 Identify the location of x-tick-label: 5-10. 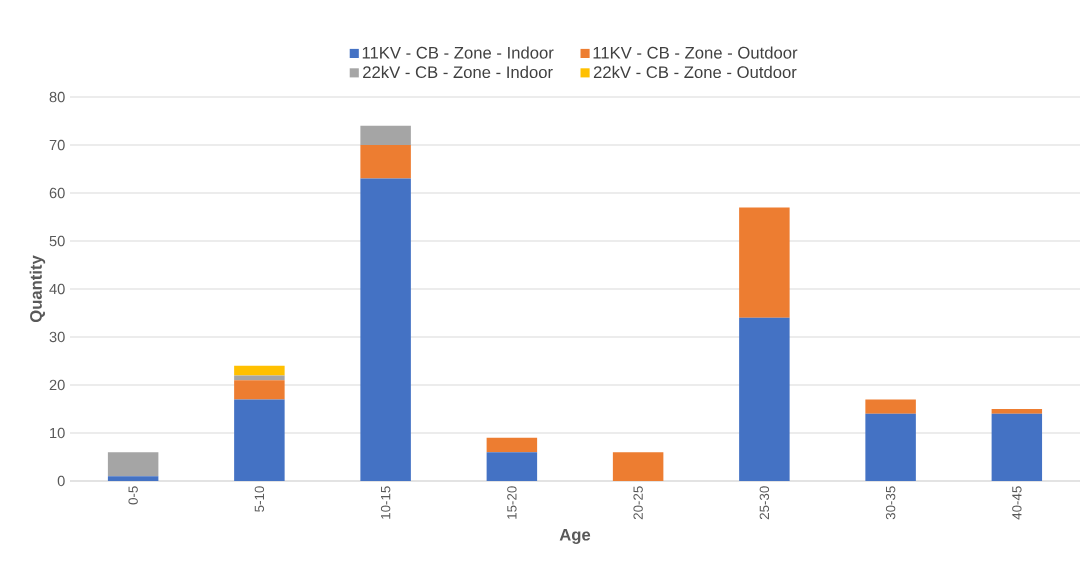
(259, 499).